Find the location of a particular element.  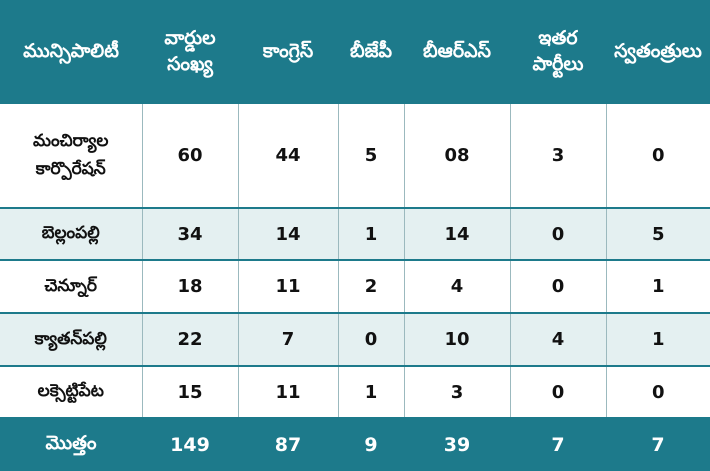

bjp-cell: 2 is located at coordinates (371, 286).